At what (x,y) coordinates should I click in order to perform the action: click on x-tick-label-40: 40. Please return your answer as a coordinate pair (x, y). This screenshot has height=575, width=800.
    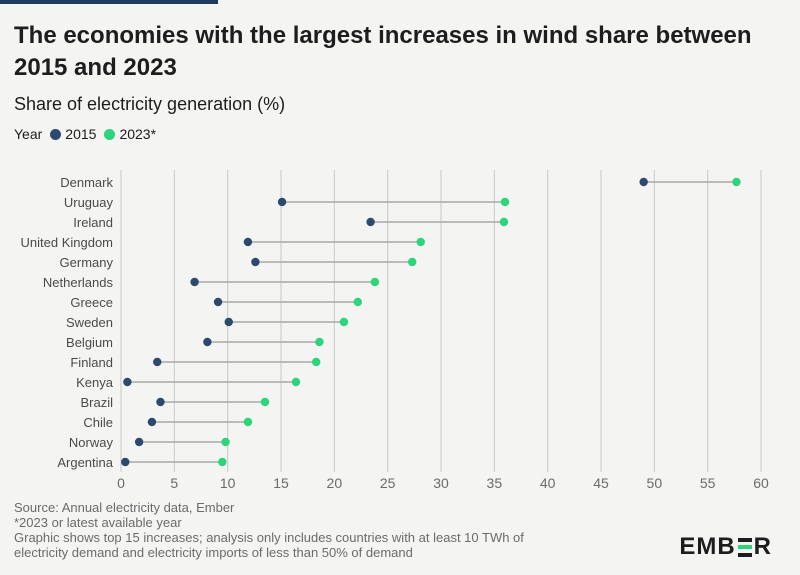
    Looking at the image, I should click on (548, 483).